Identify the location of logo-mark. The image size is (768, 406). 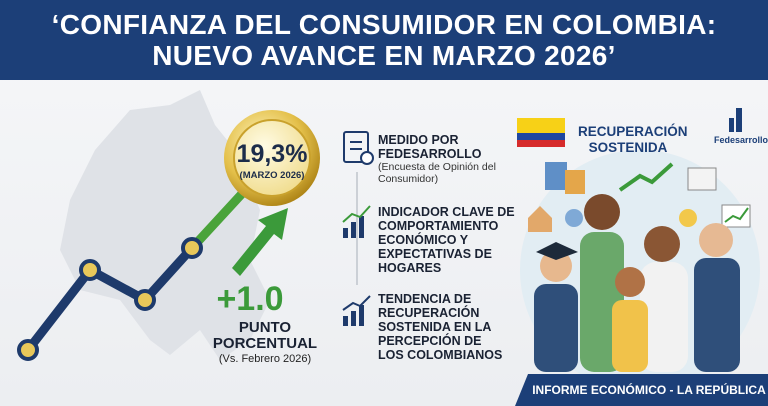
(735, 120).